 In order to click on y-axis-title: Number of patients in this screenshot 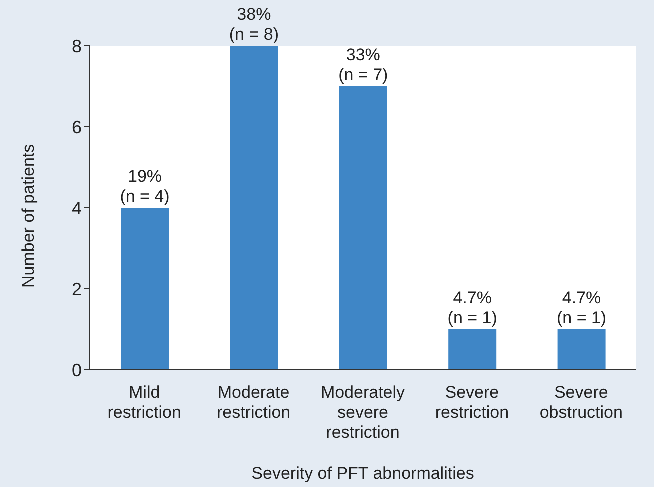, I will do `click(28, 216)`.